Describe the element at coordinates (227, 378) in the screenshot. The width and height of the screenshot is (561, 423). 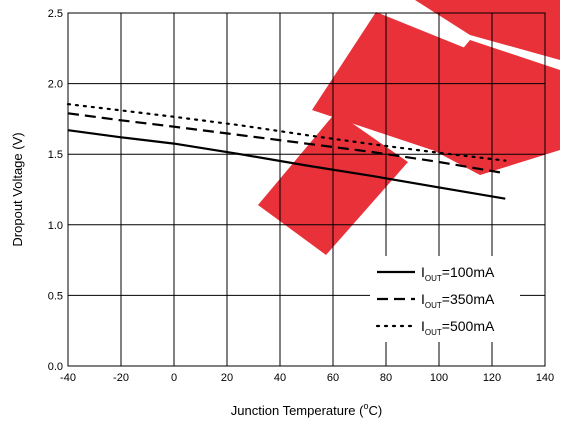
I see `x-tick-label: 20` at that location.